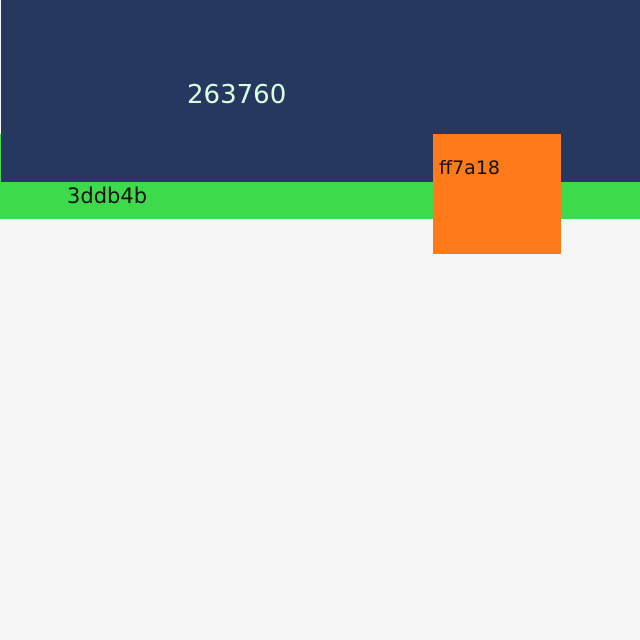 The height and width of the screenshot is (640, 640). I want to click on green-block-label: 3ddb4b, so click(107, 196).